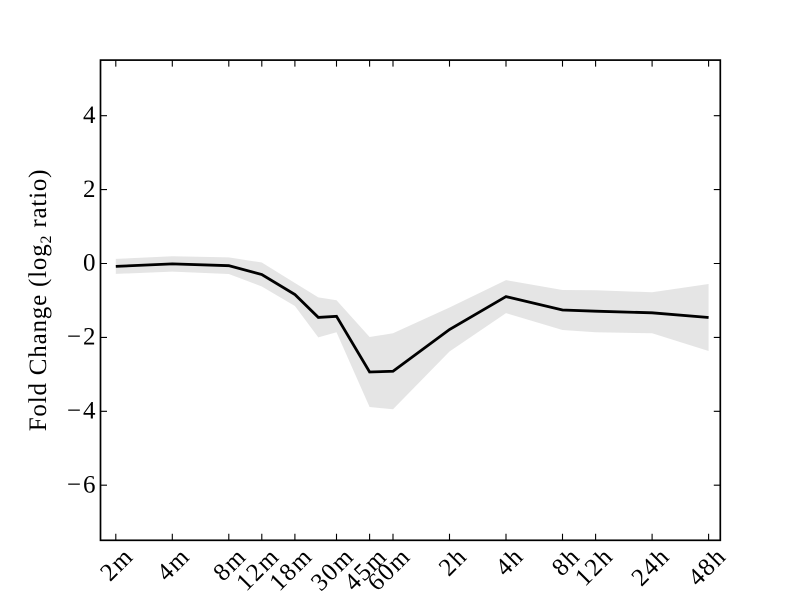 Image resolution: width=800 pixels, height=600 pixels. What do you see at coordinates (82, 484) in the screenshot?
I see `svg-text: −6` at bounding box center [82, 484].